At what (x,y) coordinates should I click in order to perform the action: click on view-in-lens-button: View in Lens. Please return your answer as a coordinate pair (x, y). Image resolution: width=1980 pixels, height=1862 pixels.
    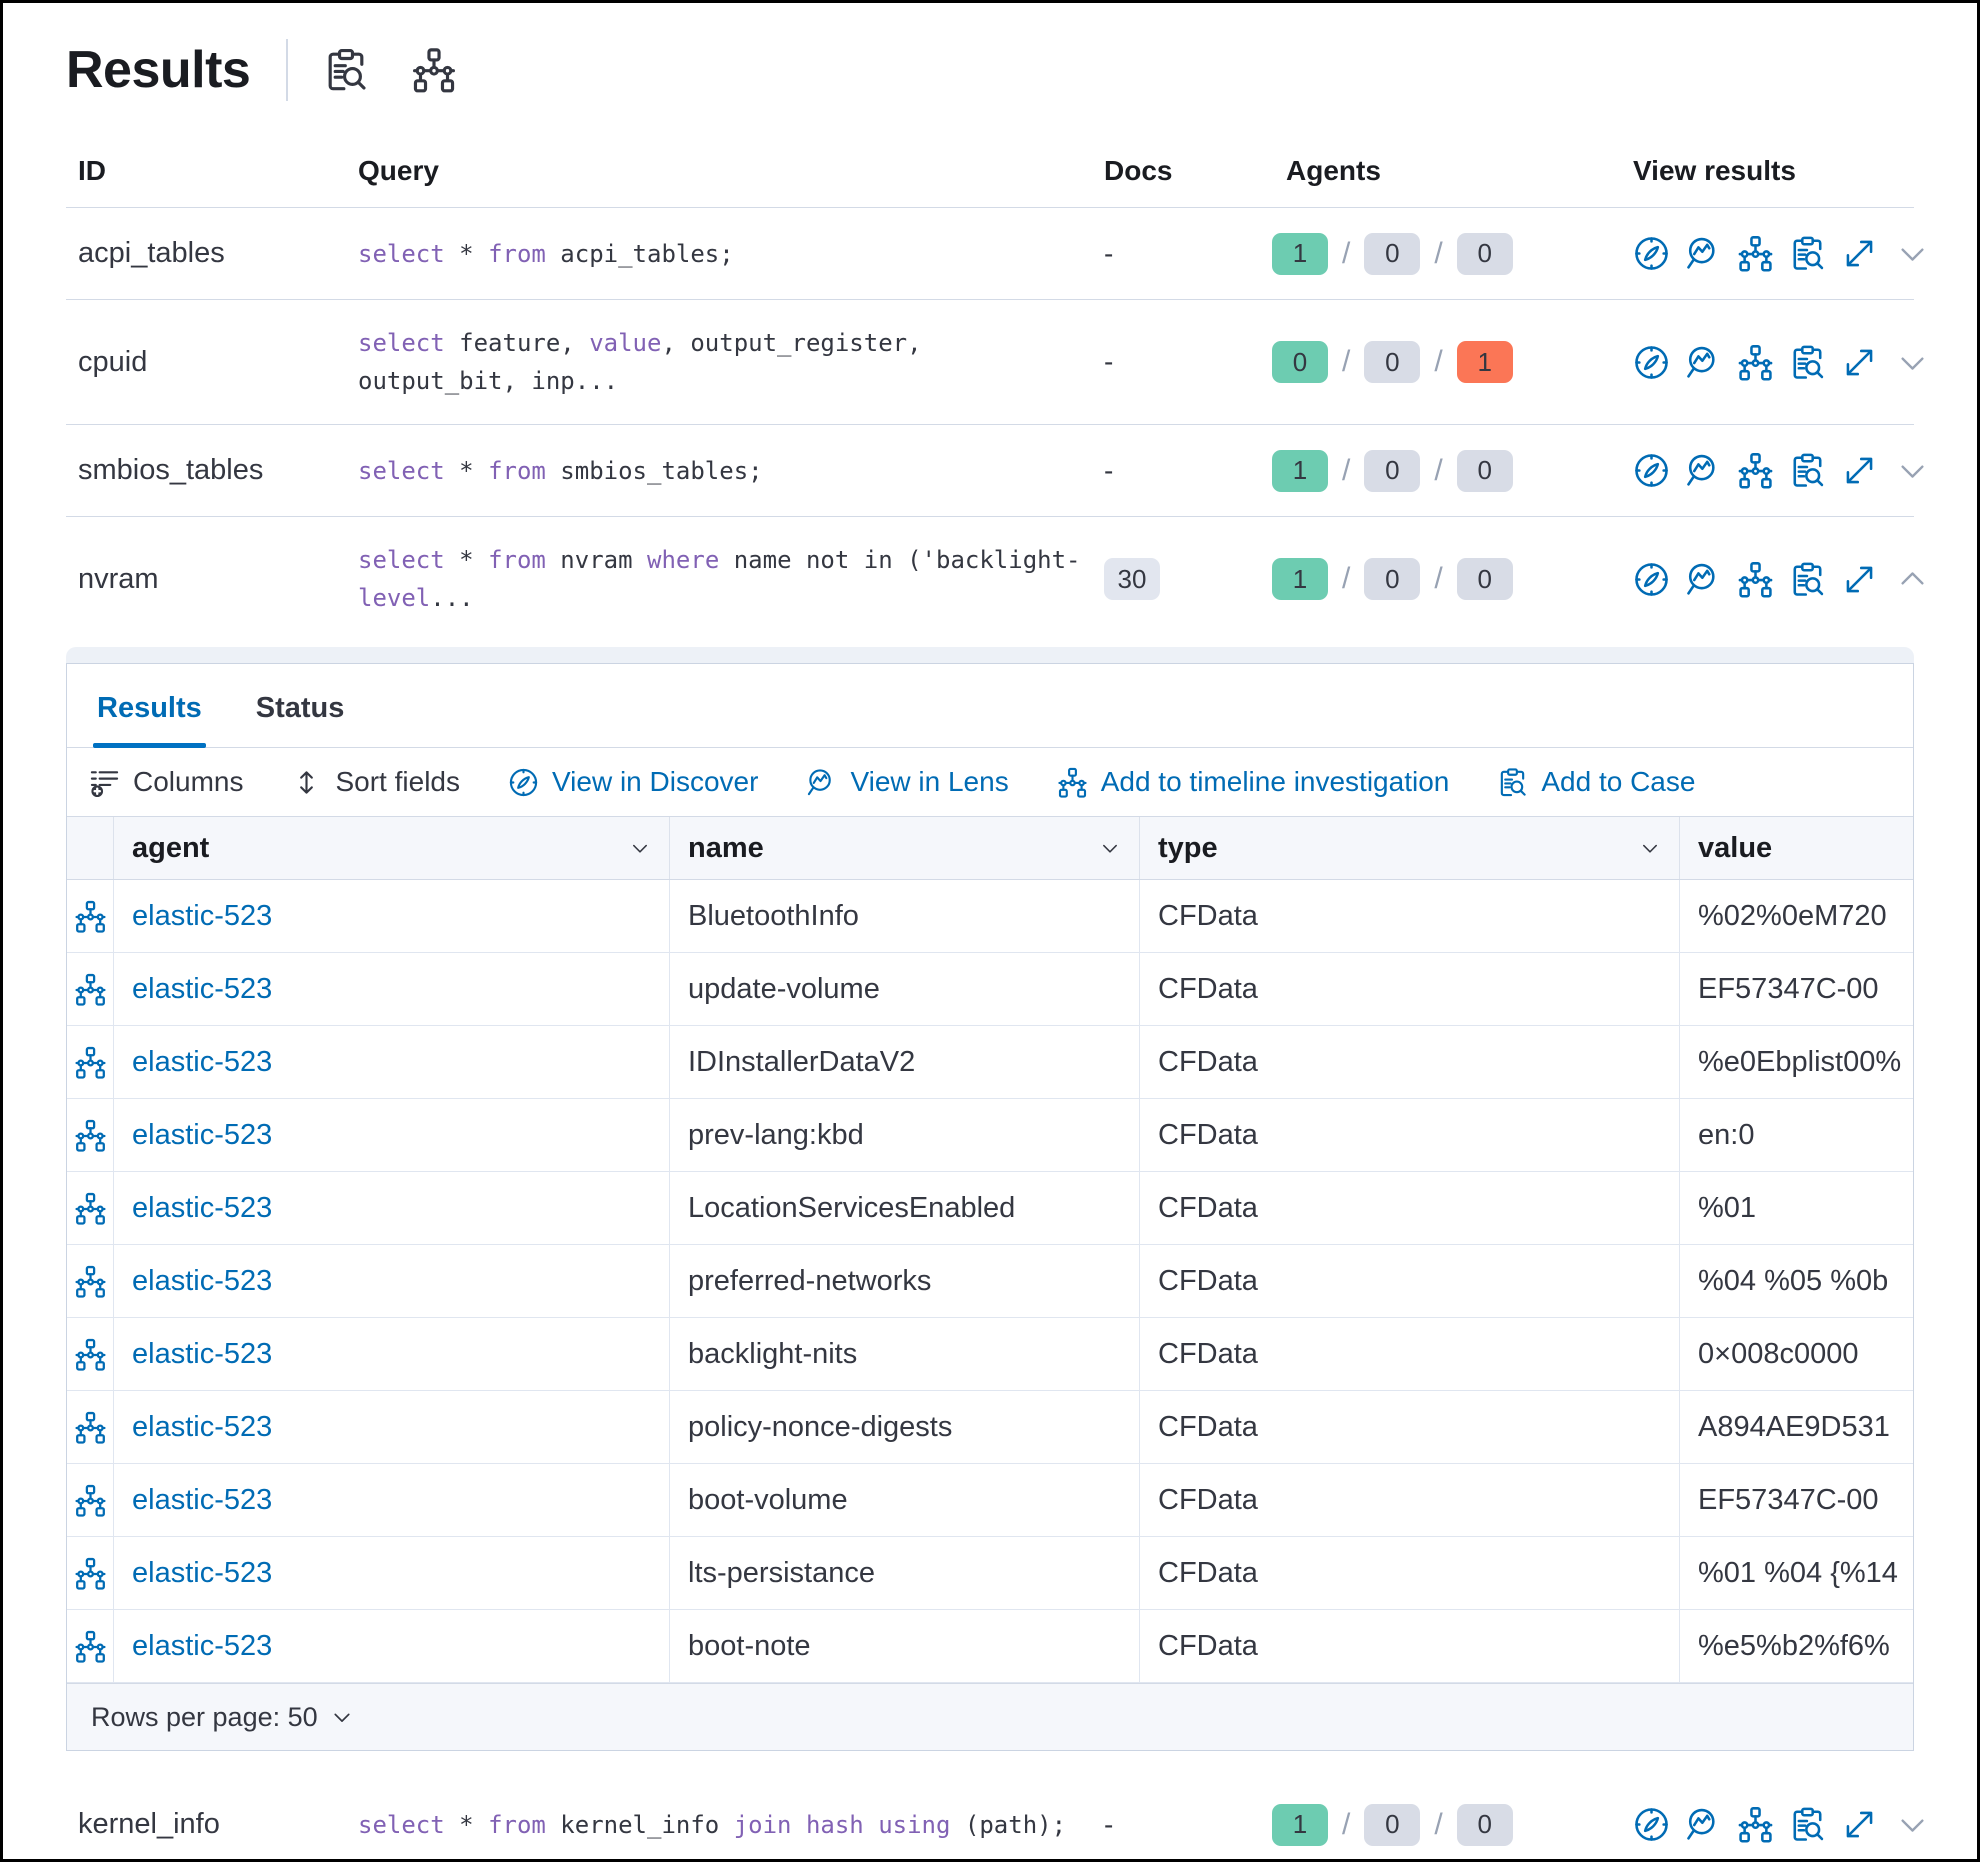
    Looking at the image, I should click on (907, 782).